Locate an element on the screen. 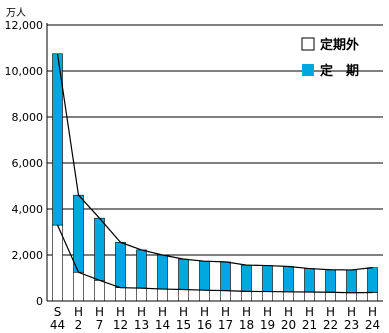 The image size is (389, 333). x-tick-label: 7 is located at coordinates (100, 325).